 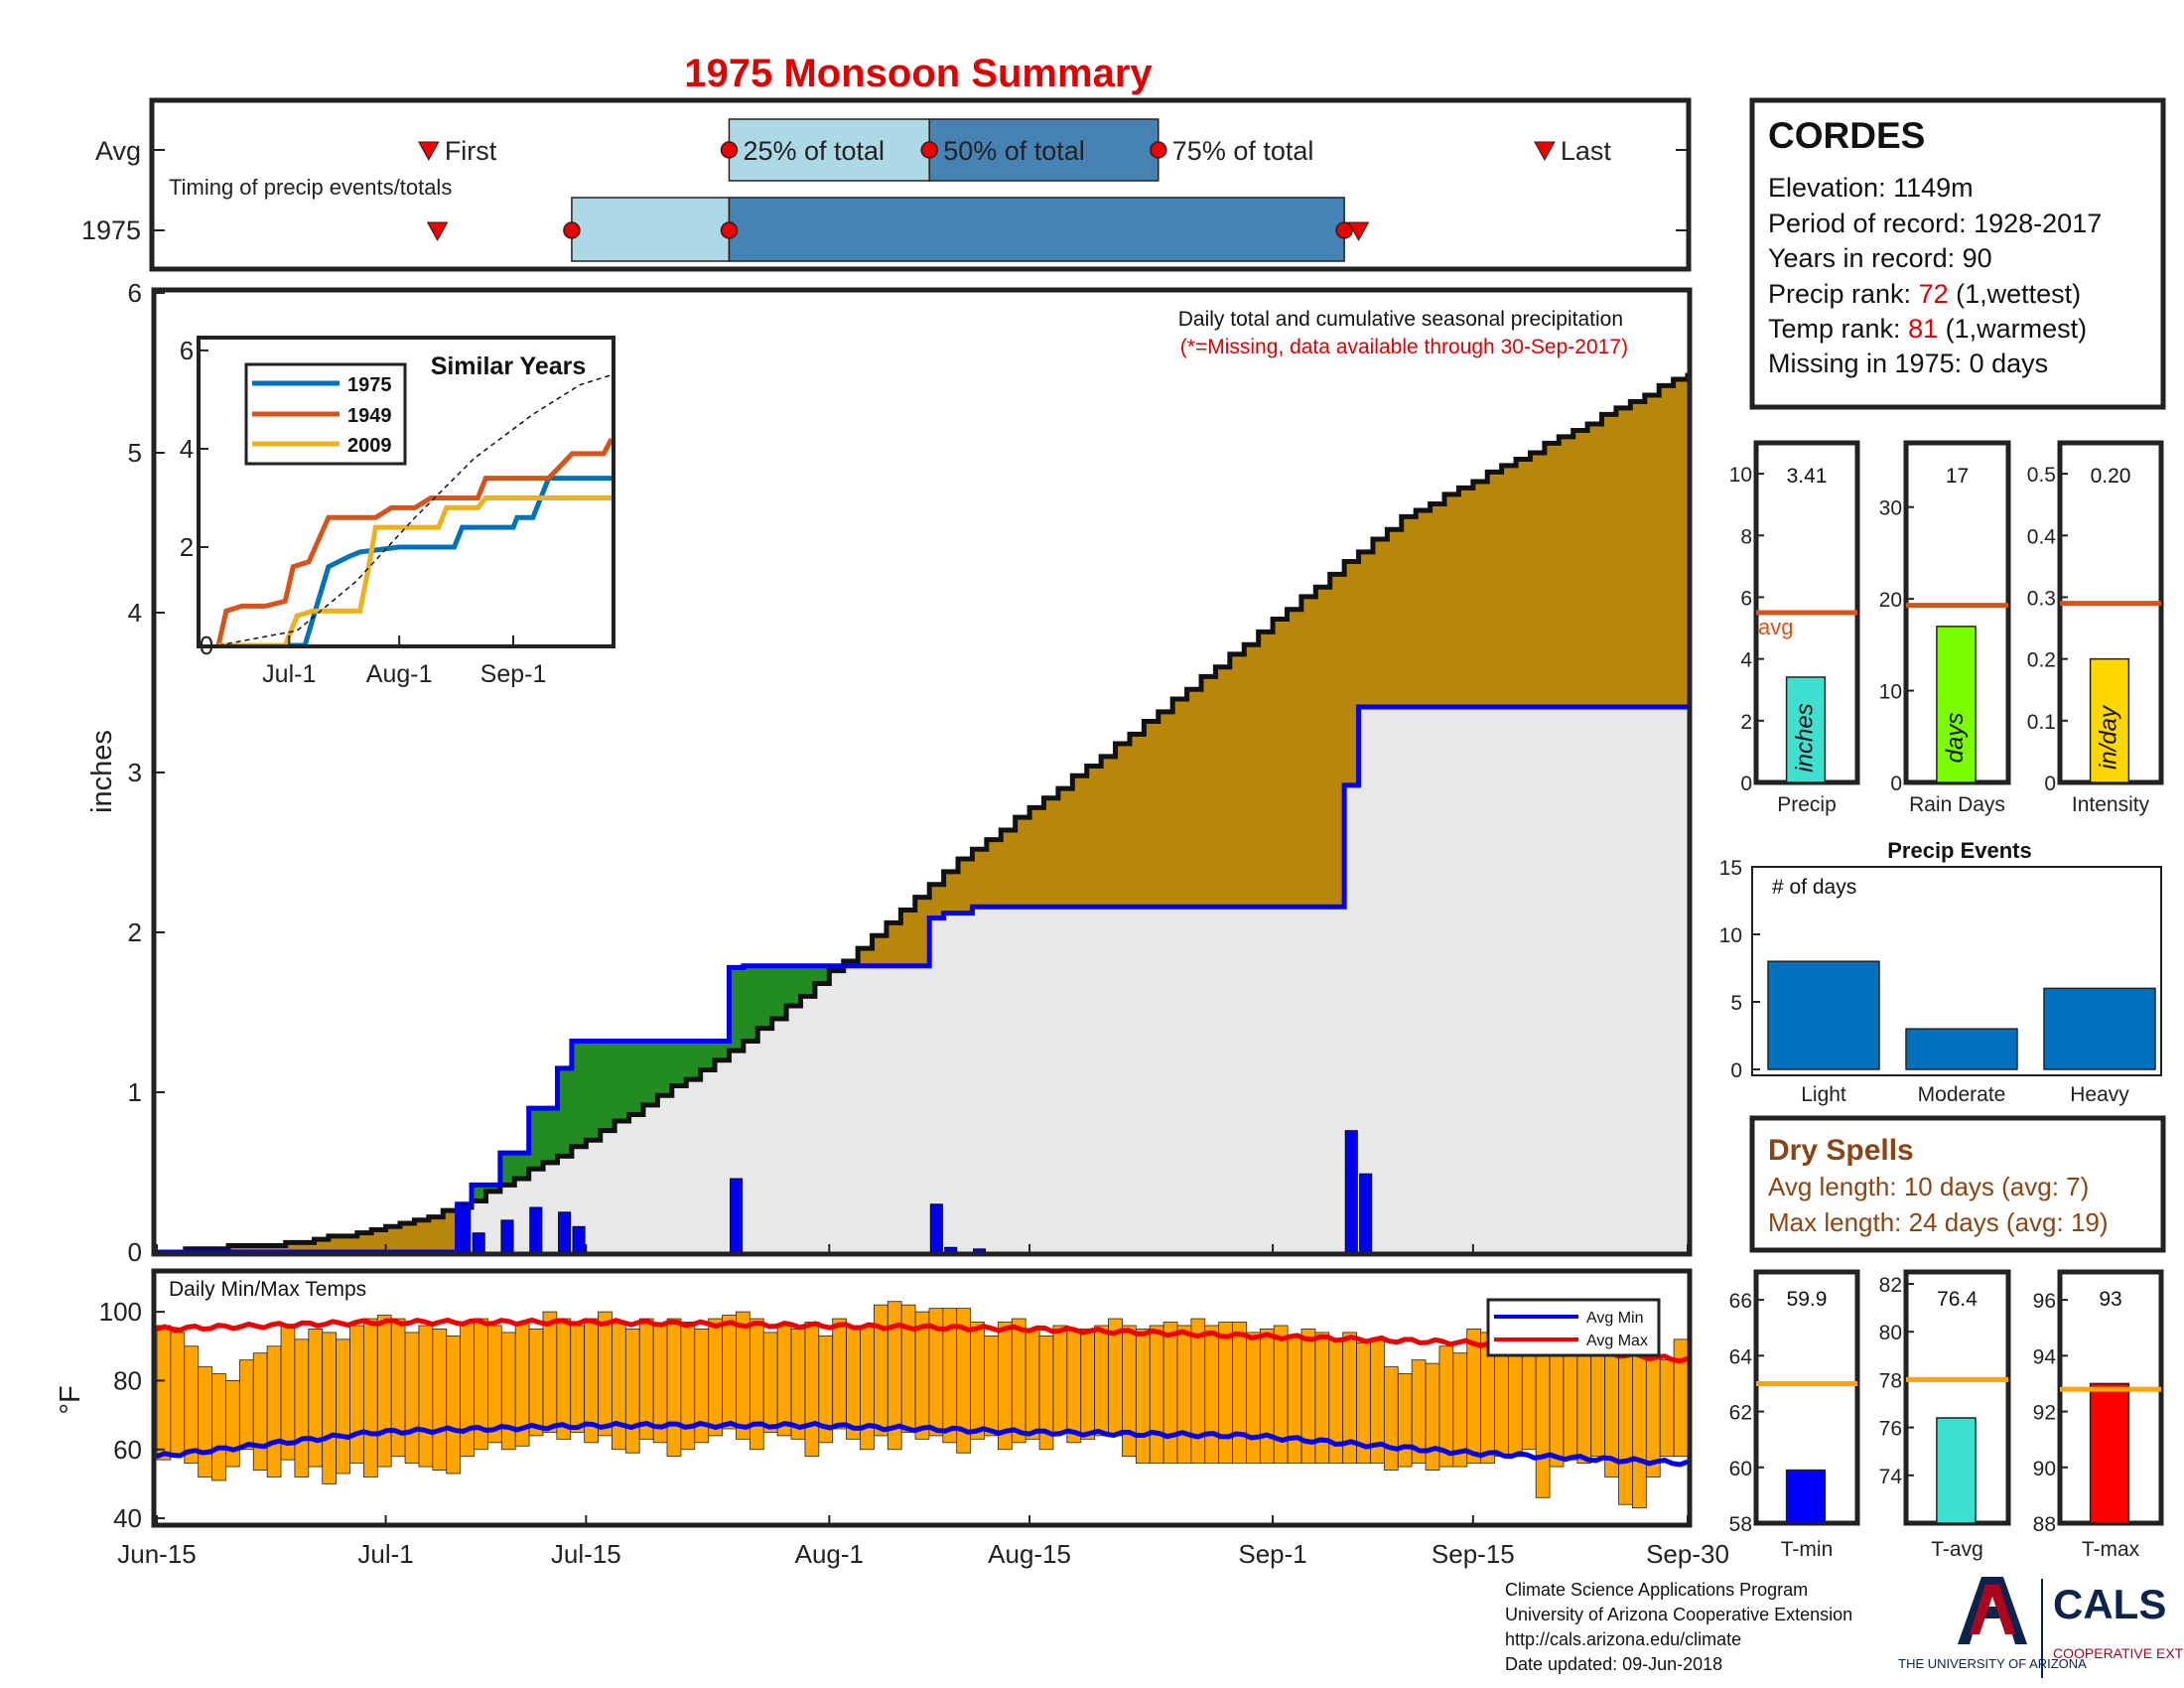 What do you see at coordinates (2108, 737) in the screenshot?
I see `summary-unit: in/day` at bounding box center [2108, 737].